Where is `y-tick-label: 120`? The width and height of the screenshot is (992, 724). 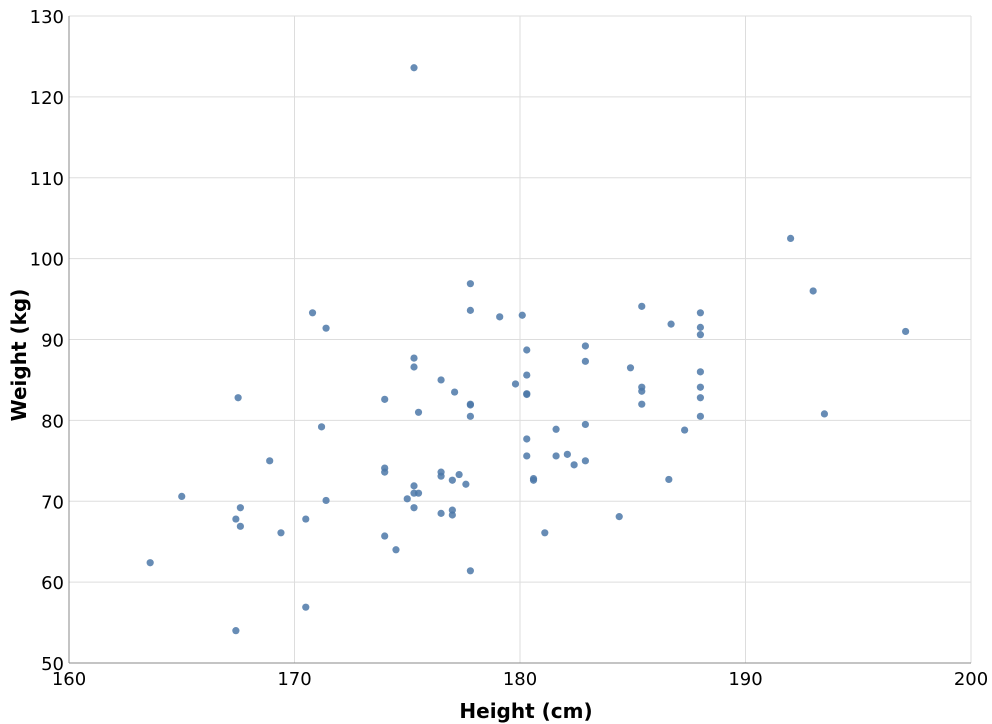 y-tick-label: 120 is located at coordinates (47, 98).